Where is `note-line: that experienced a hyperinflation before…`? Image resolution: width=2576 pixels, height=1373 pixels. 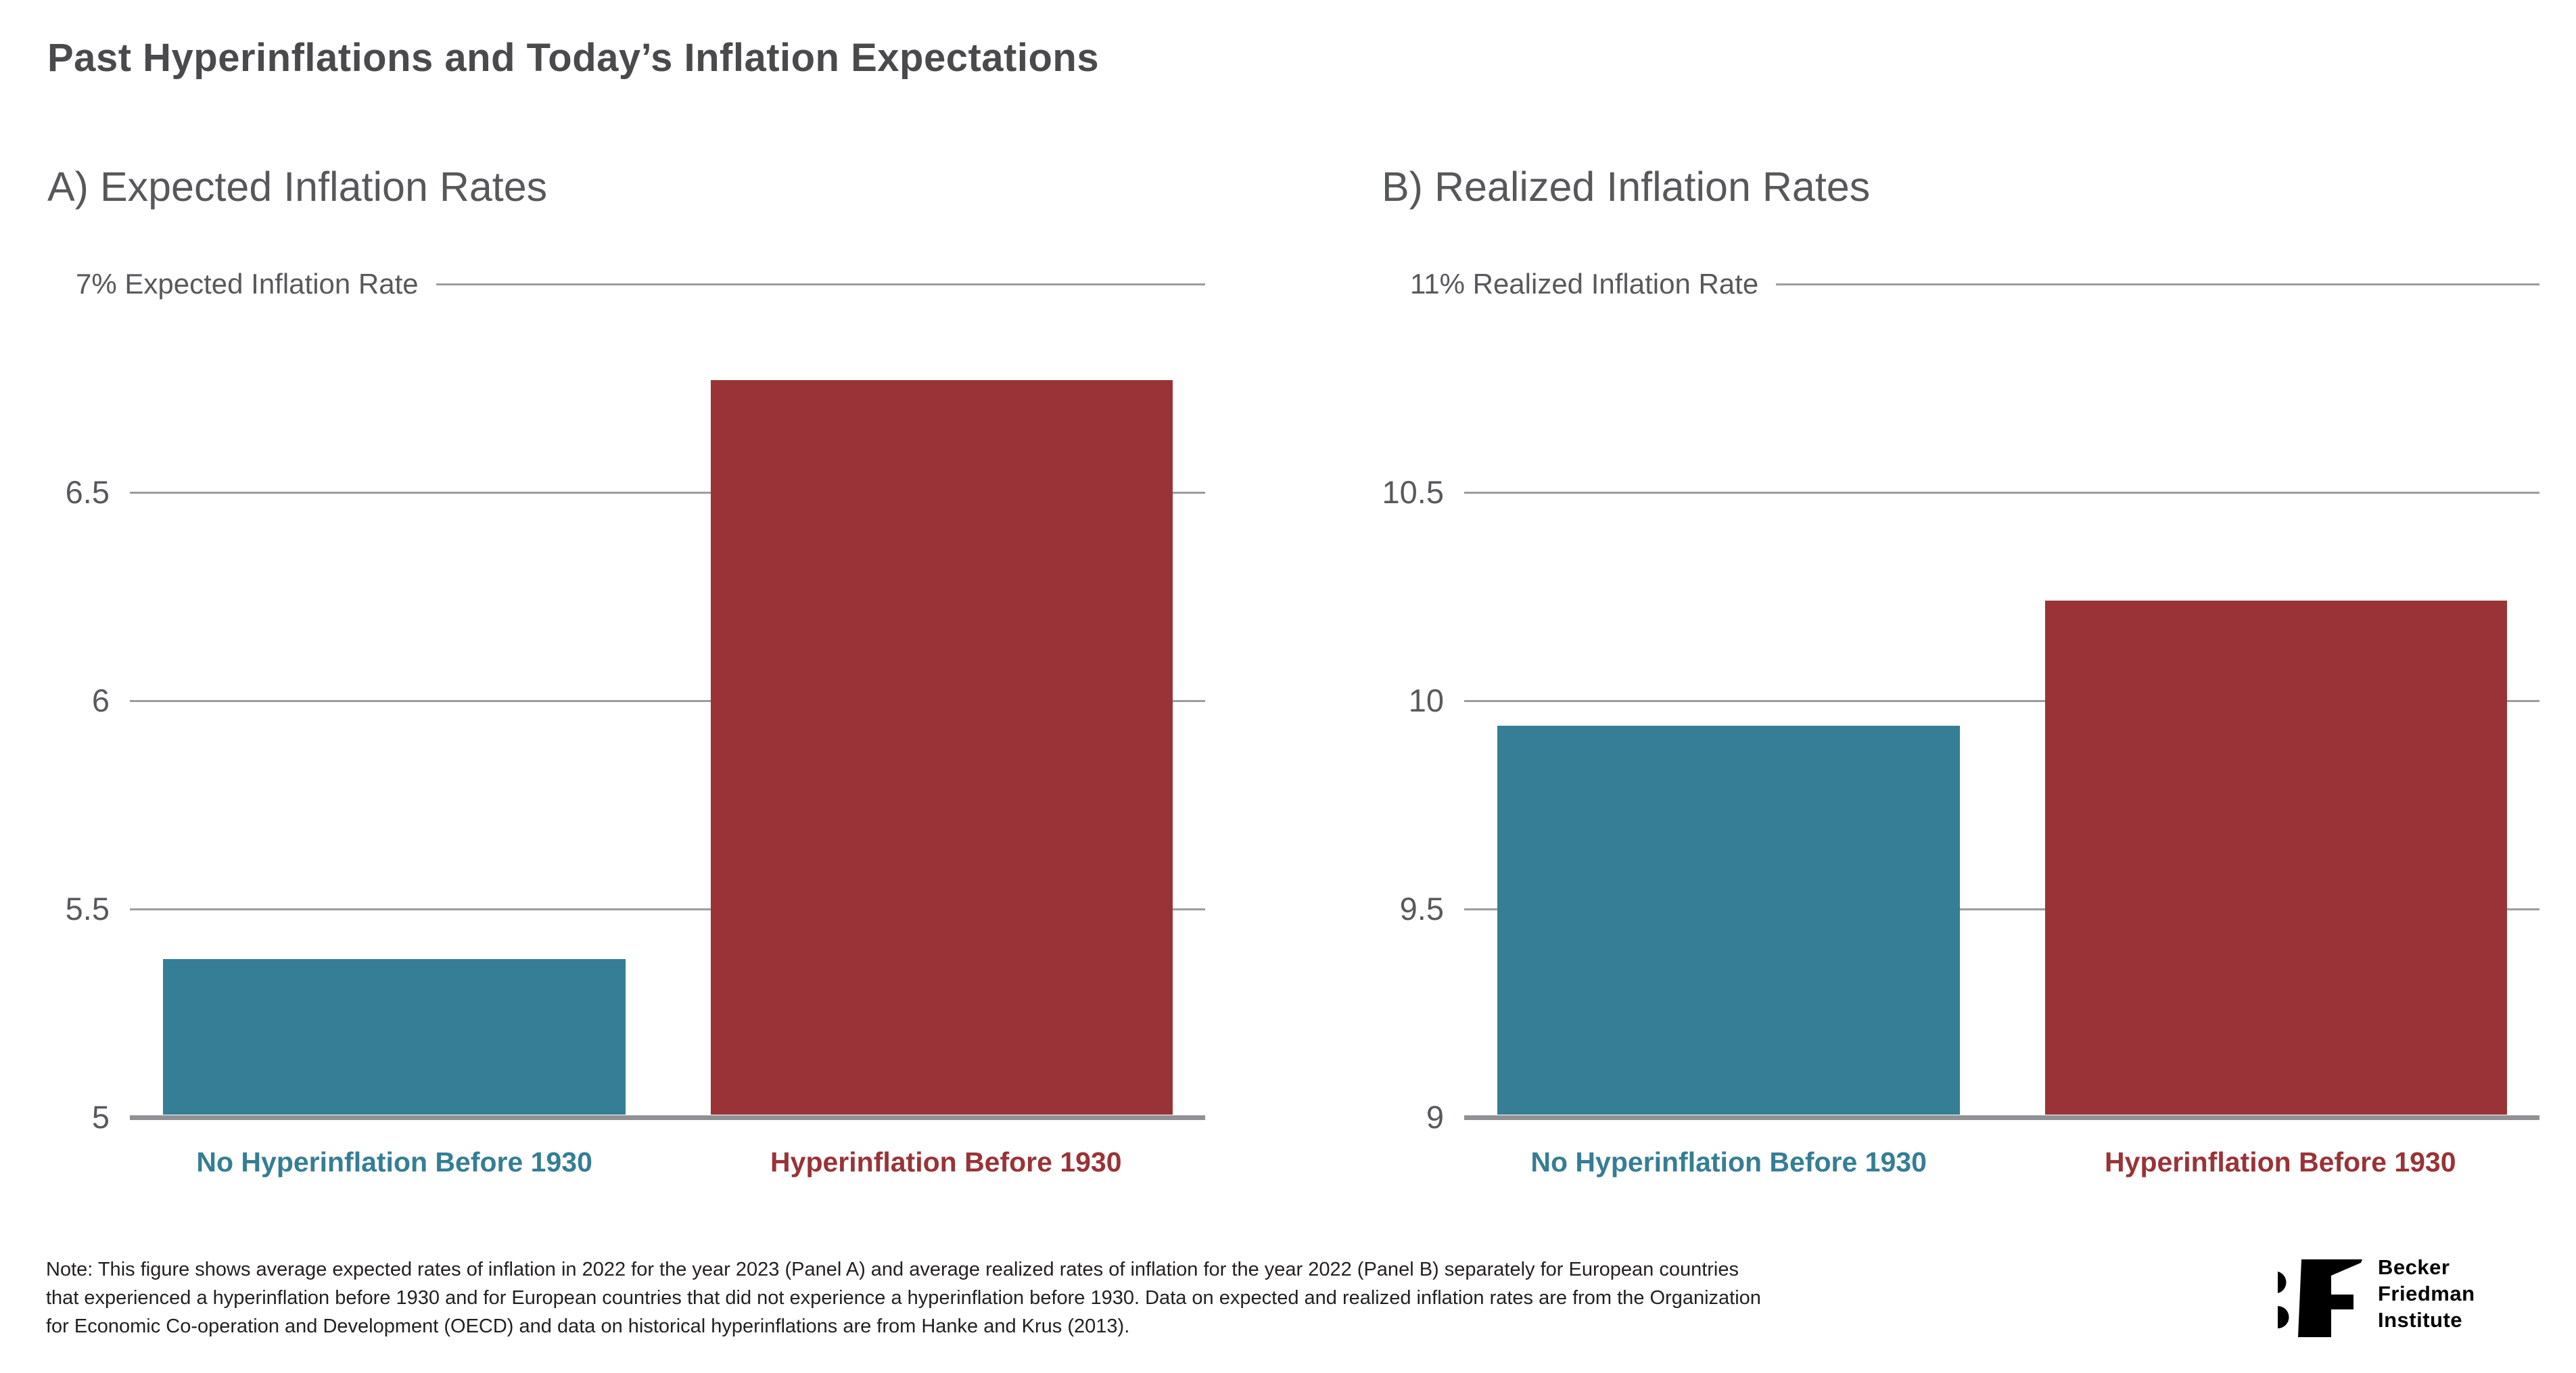
note-line: that experienced a hyperinflation before… is located at coordinates (903, 1298).